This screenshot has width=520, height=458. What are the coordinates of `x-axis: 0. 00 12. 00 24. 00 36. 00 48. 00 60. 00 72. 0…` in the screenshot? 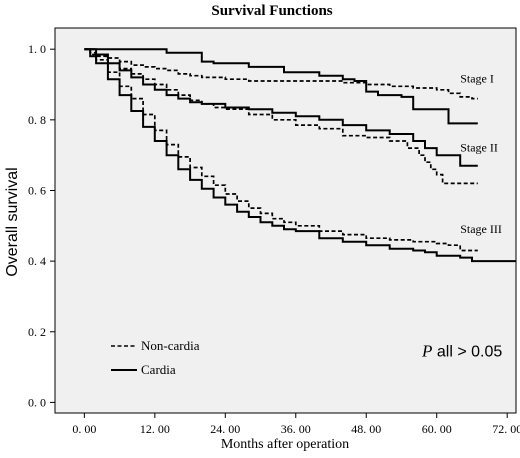 It's located at (296, 424).